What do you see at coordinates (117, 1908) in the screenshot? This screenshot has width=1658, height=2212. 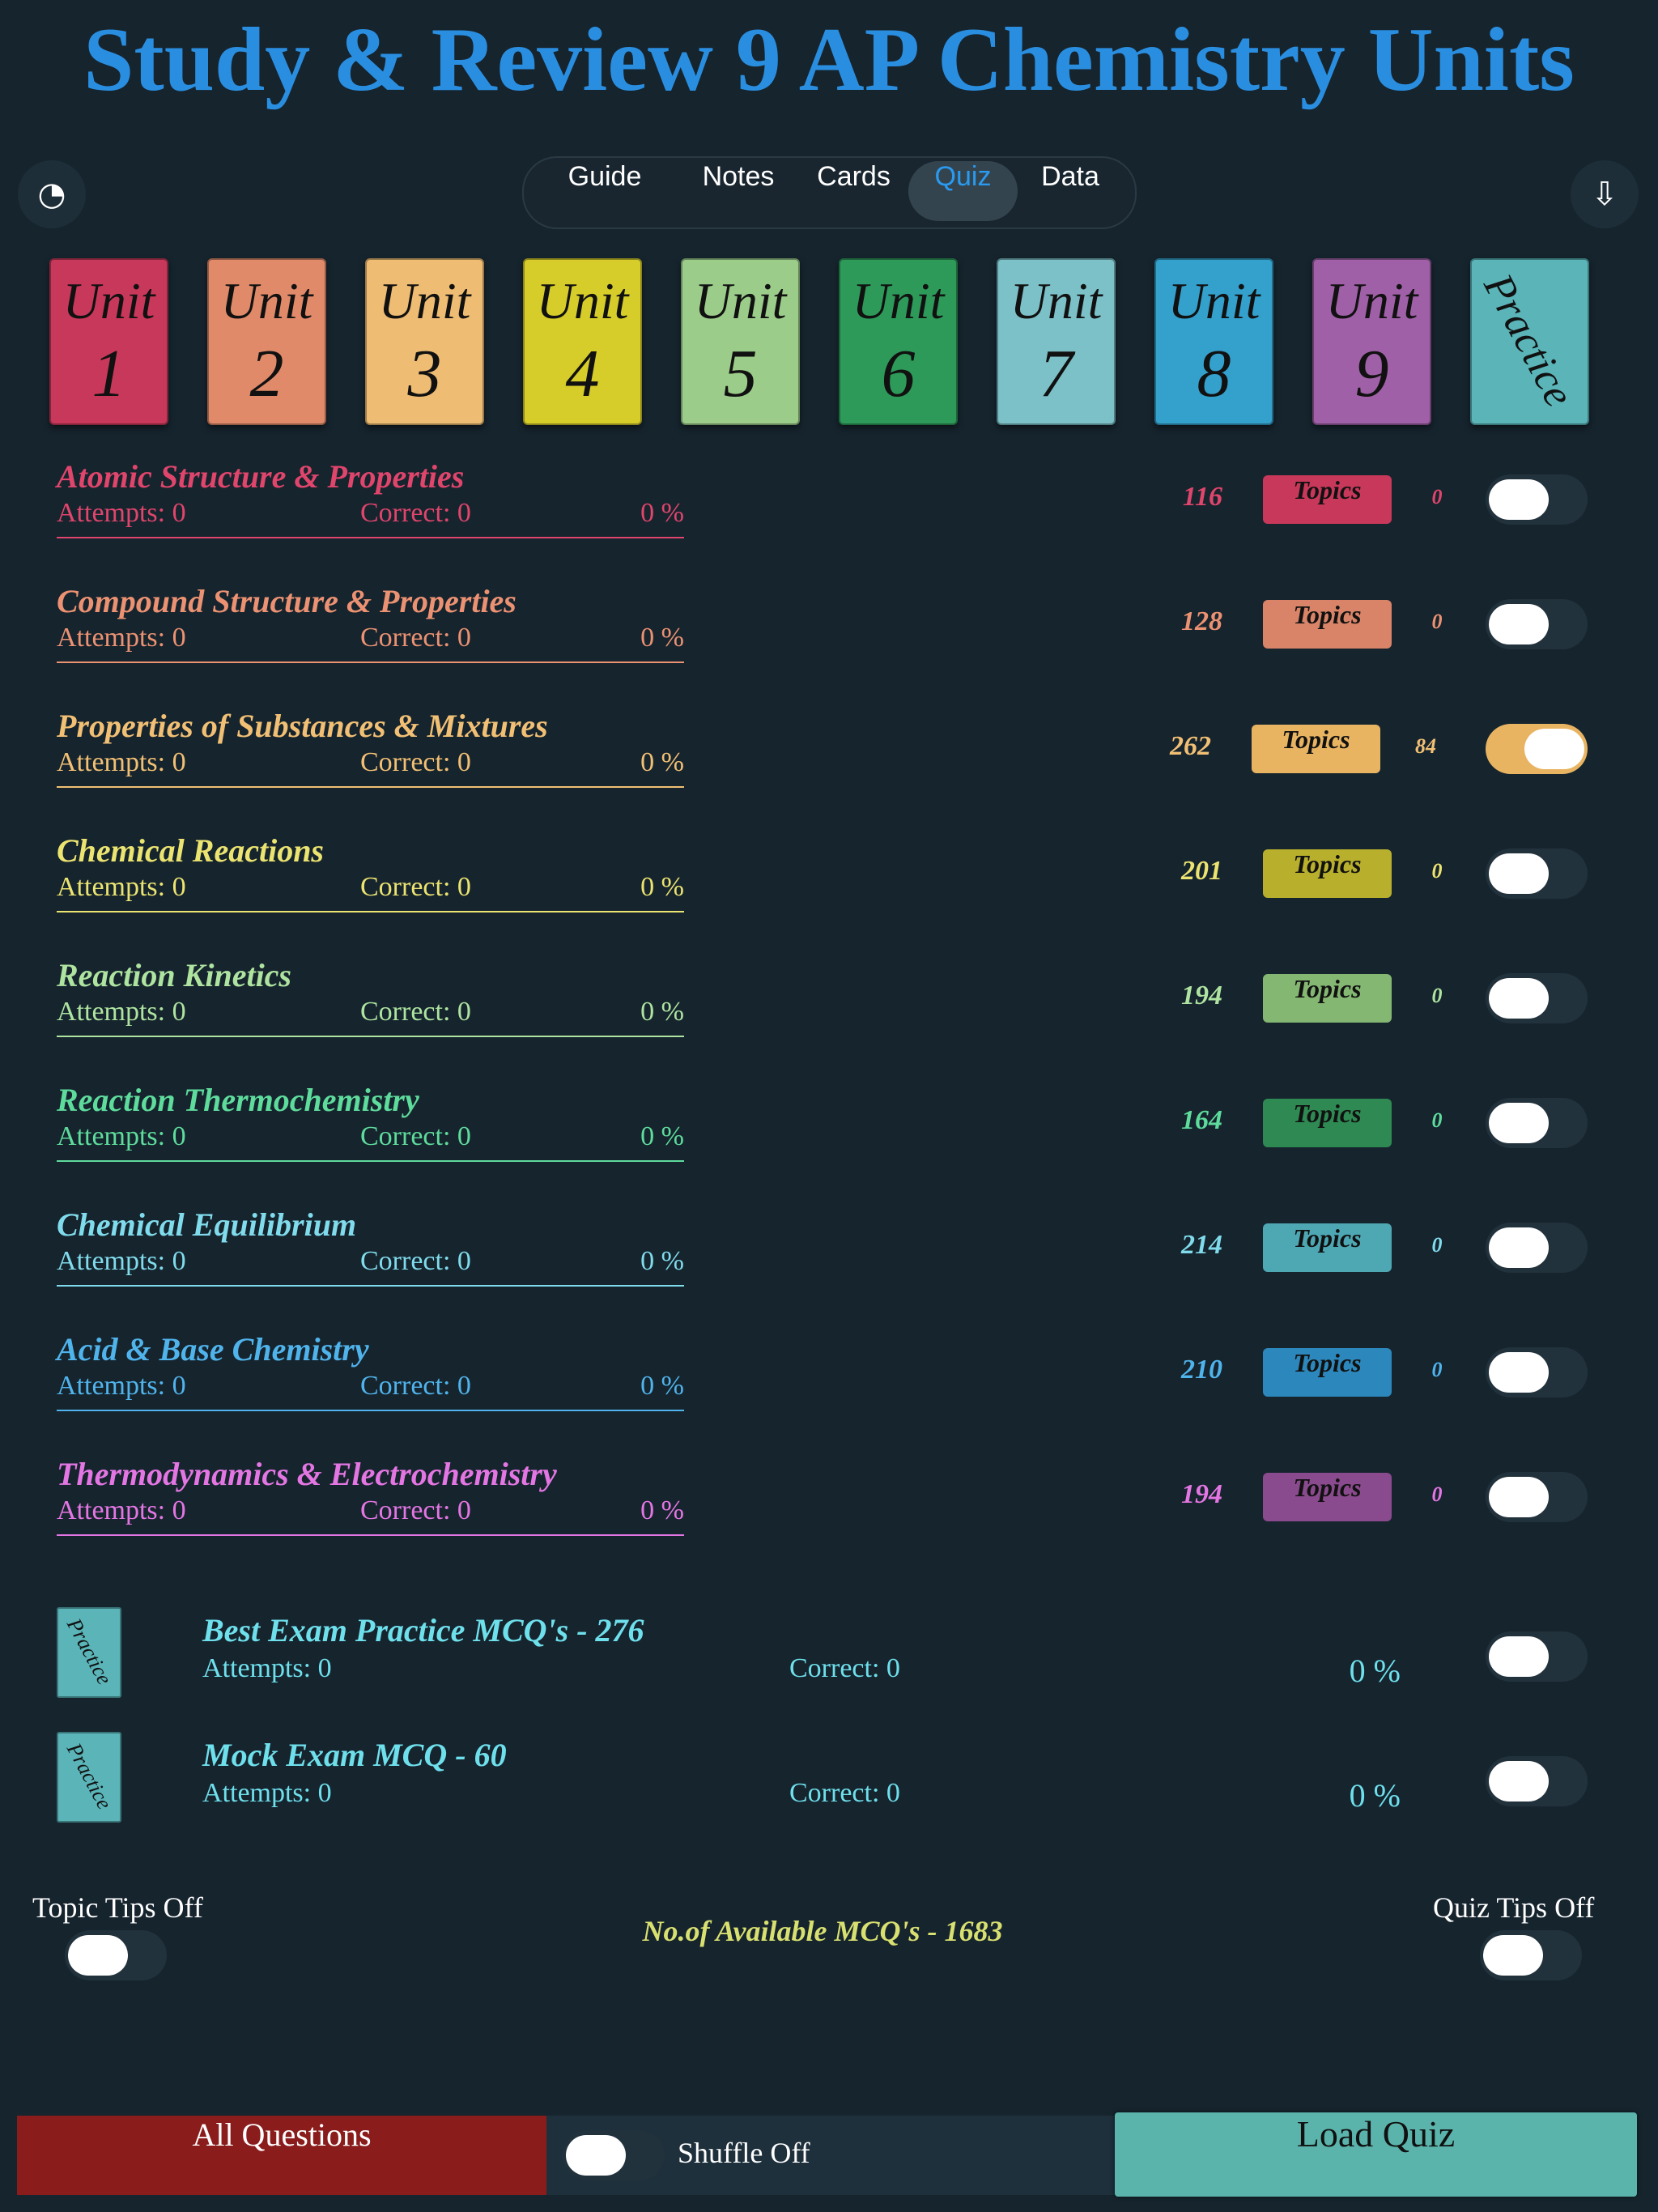 I see `topic-tips-label: Topic Tips Off` at bounding box center [117, 1908].